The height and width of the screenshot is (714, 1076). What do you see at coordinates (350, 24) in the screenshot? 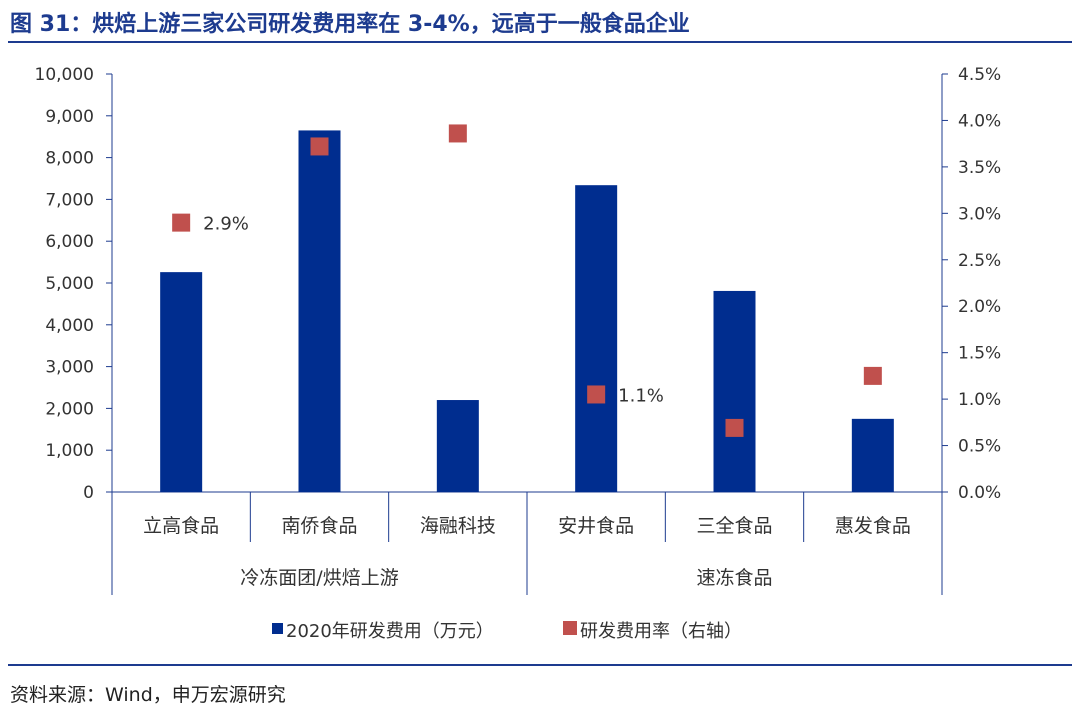
I see `figure-title: 图 31：烘焙上游三家公司研发费用率在 3-4%，远高于一般食品企业` at bounding box center [350, 24].